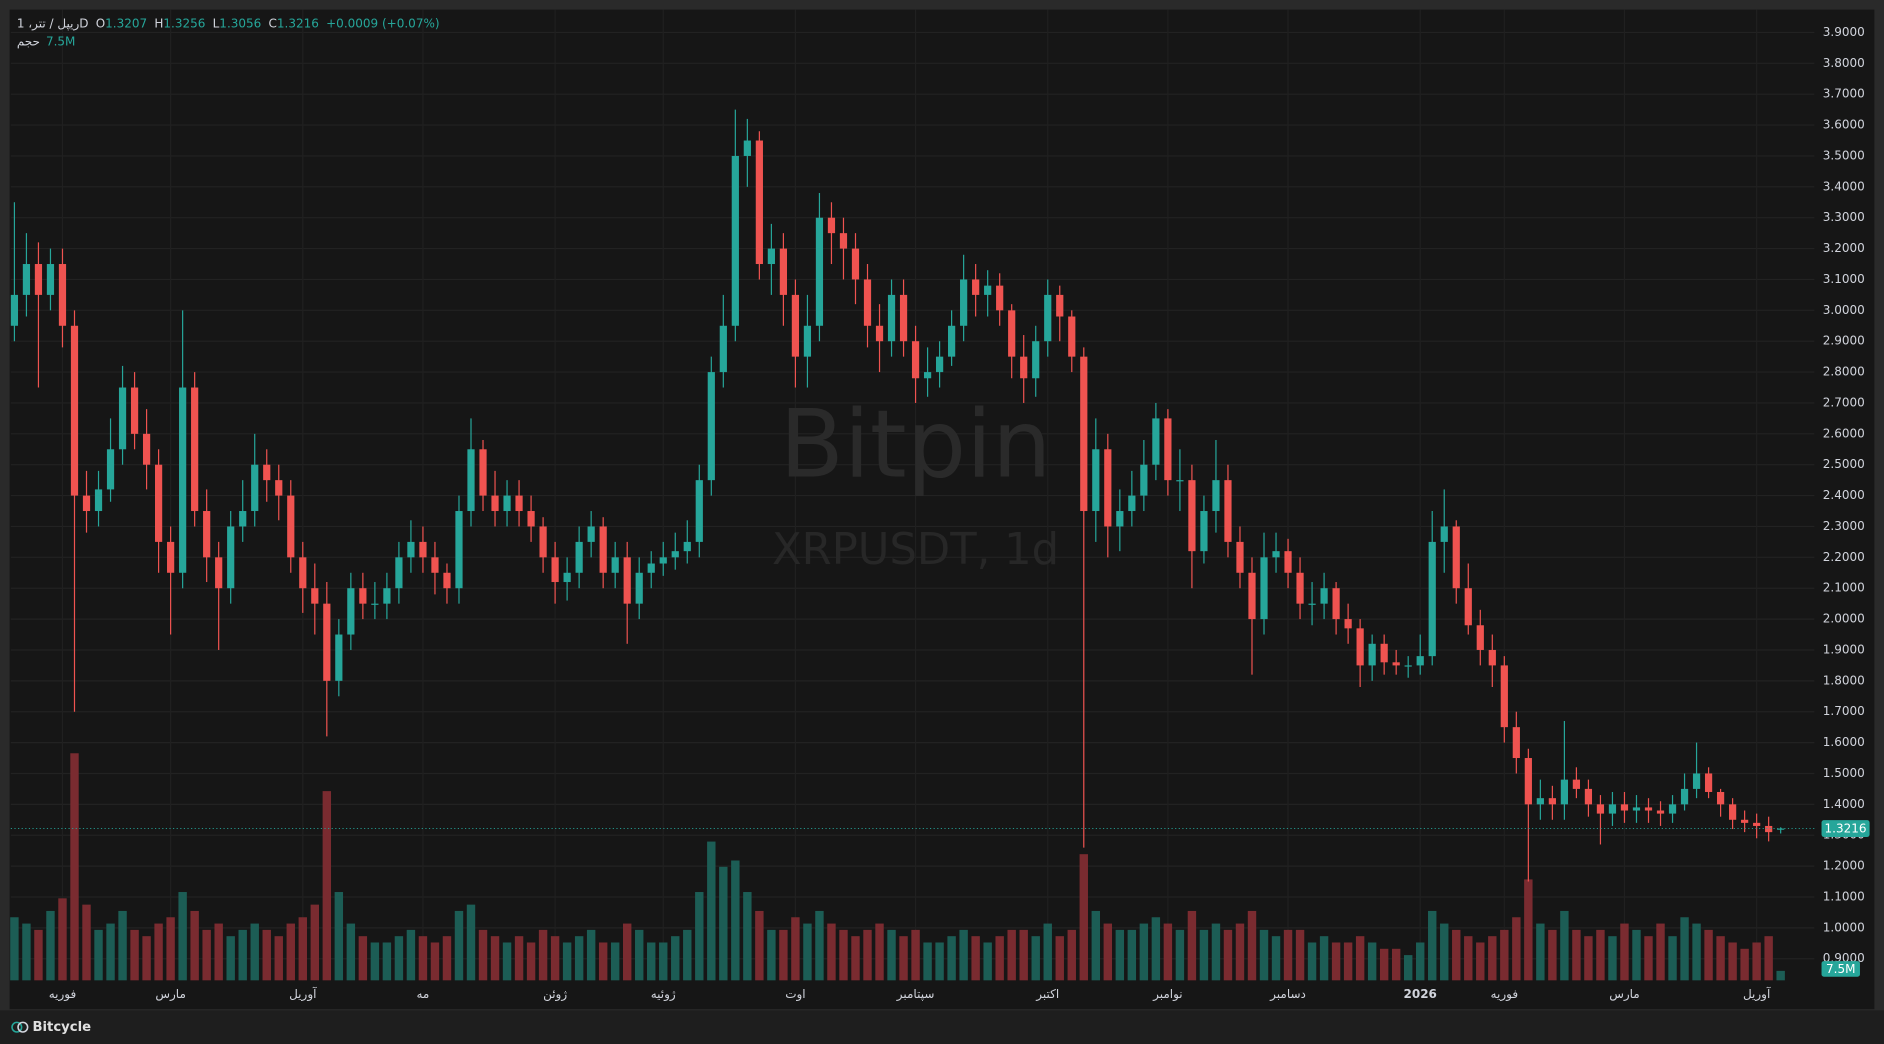 The height and width of the screenshot is (1044, 1884). What do you see at coordinates (1844, 94) in the screenshot?
I see `y-tick-label: 3.7000` at bounding box center [1844, 94].